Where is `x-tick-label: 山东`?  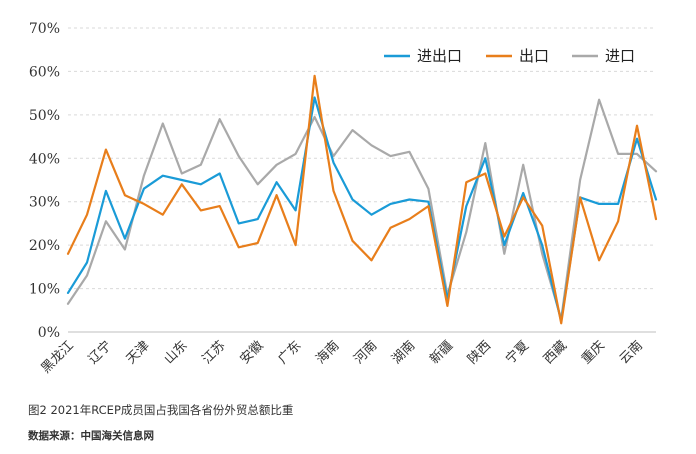 x-tick-label: 山东 is located at coordinates (176, 352).